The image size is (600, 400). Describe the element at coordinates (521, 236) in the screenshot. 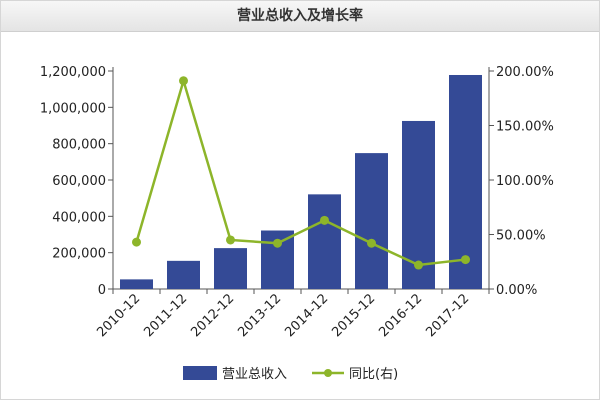

I see `y-right-tick-label: 50.00%` at that location.